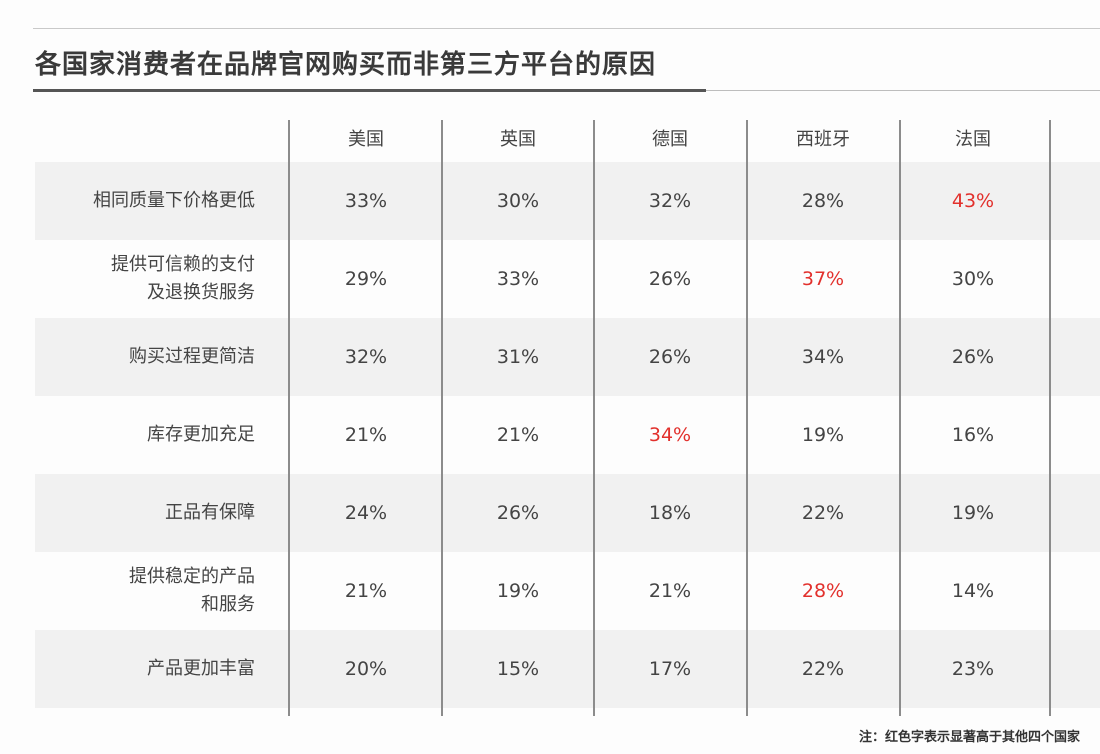 This screenshot has height=754, width=1100. I want to click on row-label: 提供可信赖的支付及退换货服务, so click(147, 279).